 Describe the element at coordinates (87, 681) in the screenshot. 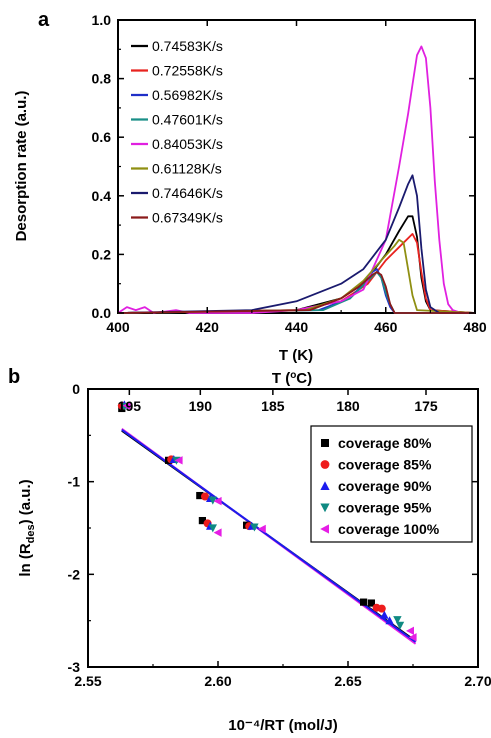

I see `panel-b-x-tick-label: 2.55` at that location.